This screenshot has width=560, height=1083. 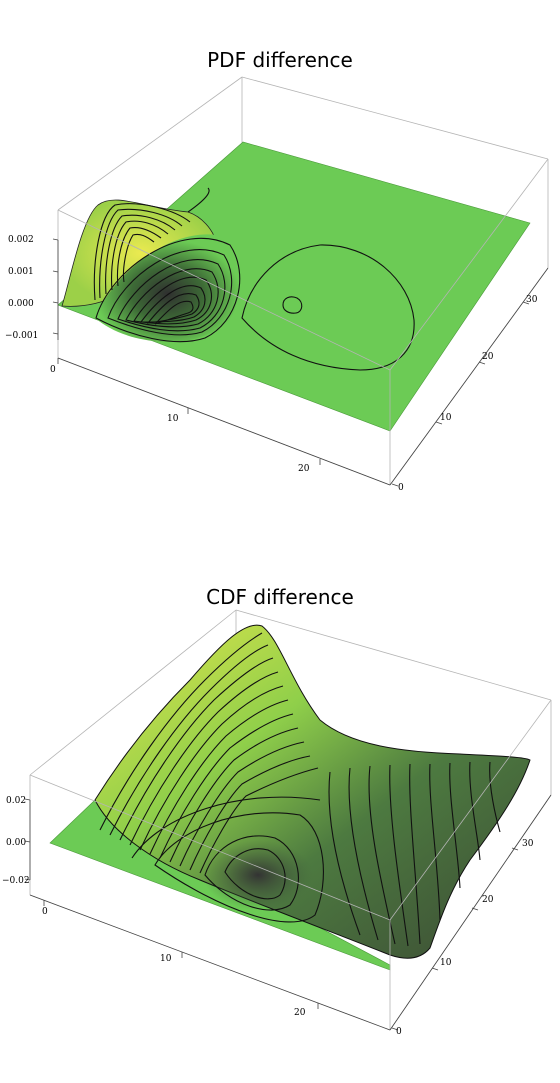 I want to click on cdf-x-tick-label: 20, so click(x=300, y=1013).